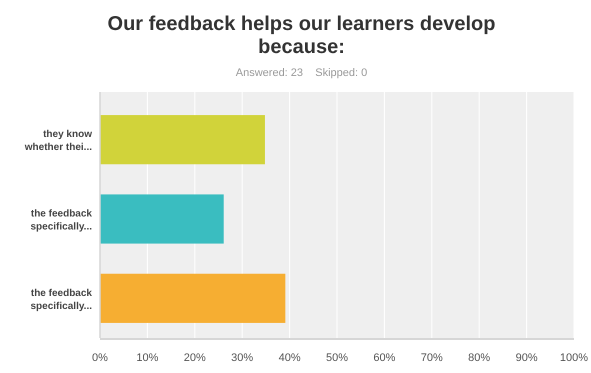  What do you see at coordinates (384, 358) in the screenshot?
I see `x-tick-label: 60%` at bounding box center [384, 358].